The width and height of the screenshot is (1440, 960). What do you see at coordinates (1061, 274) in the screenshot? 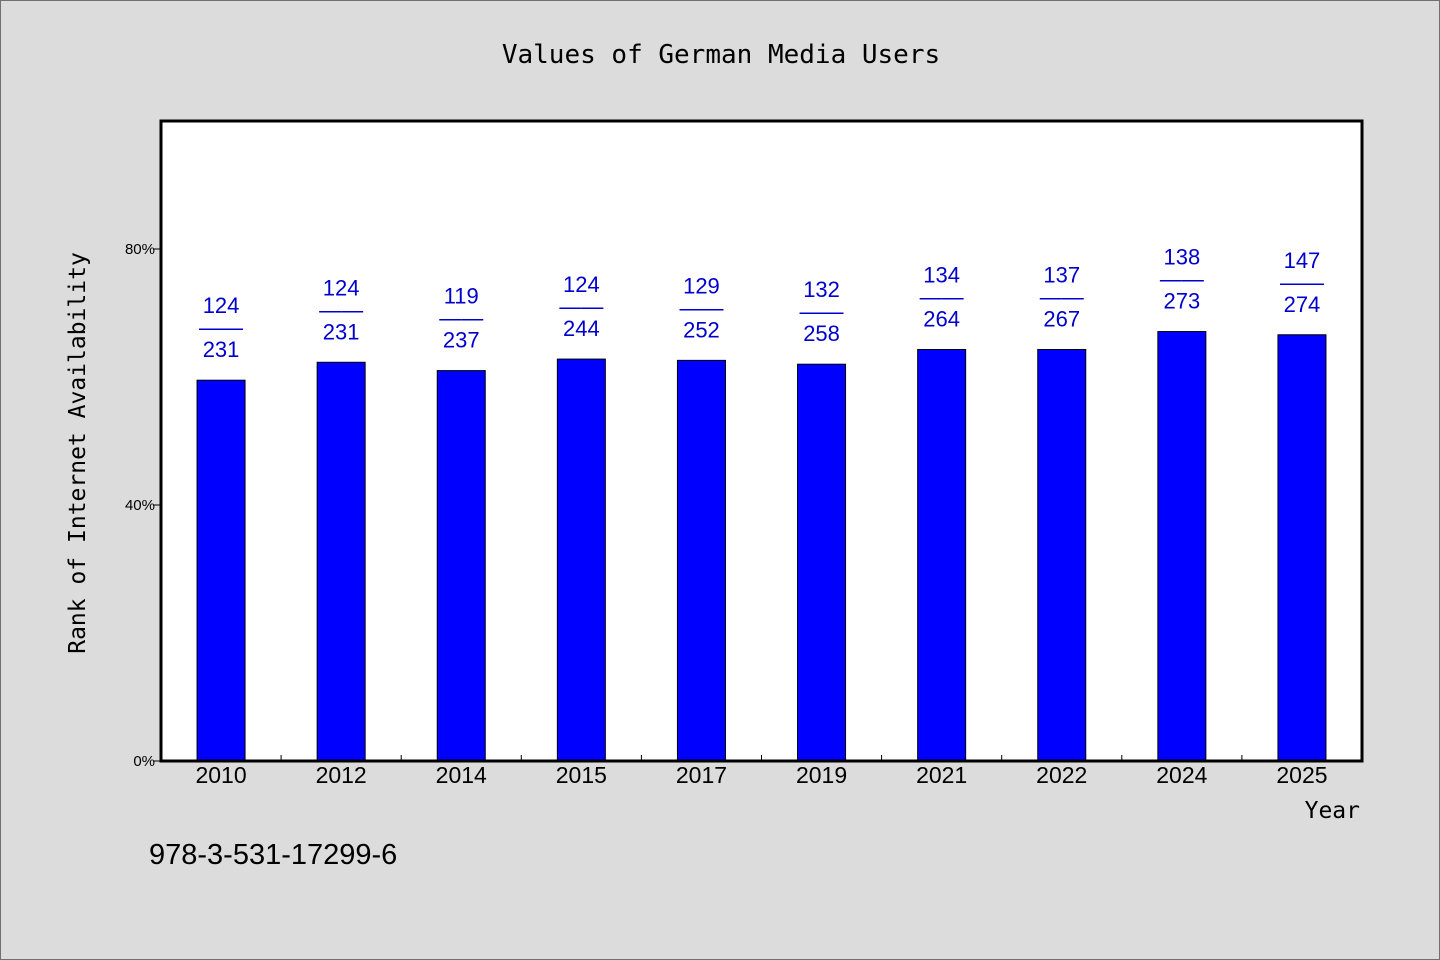
I see `data-label-top-2022: 137` at bounding box center [1061, 274].